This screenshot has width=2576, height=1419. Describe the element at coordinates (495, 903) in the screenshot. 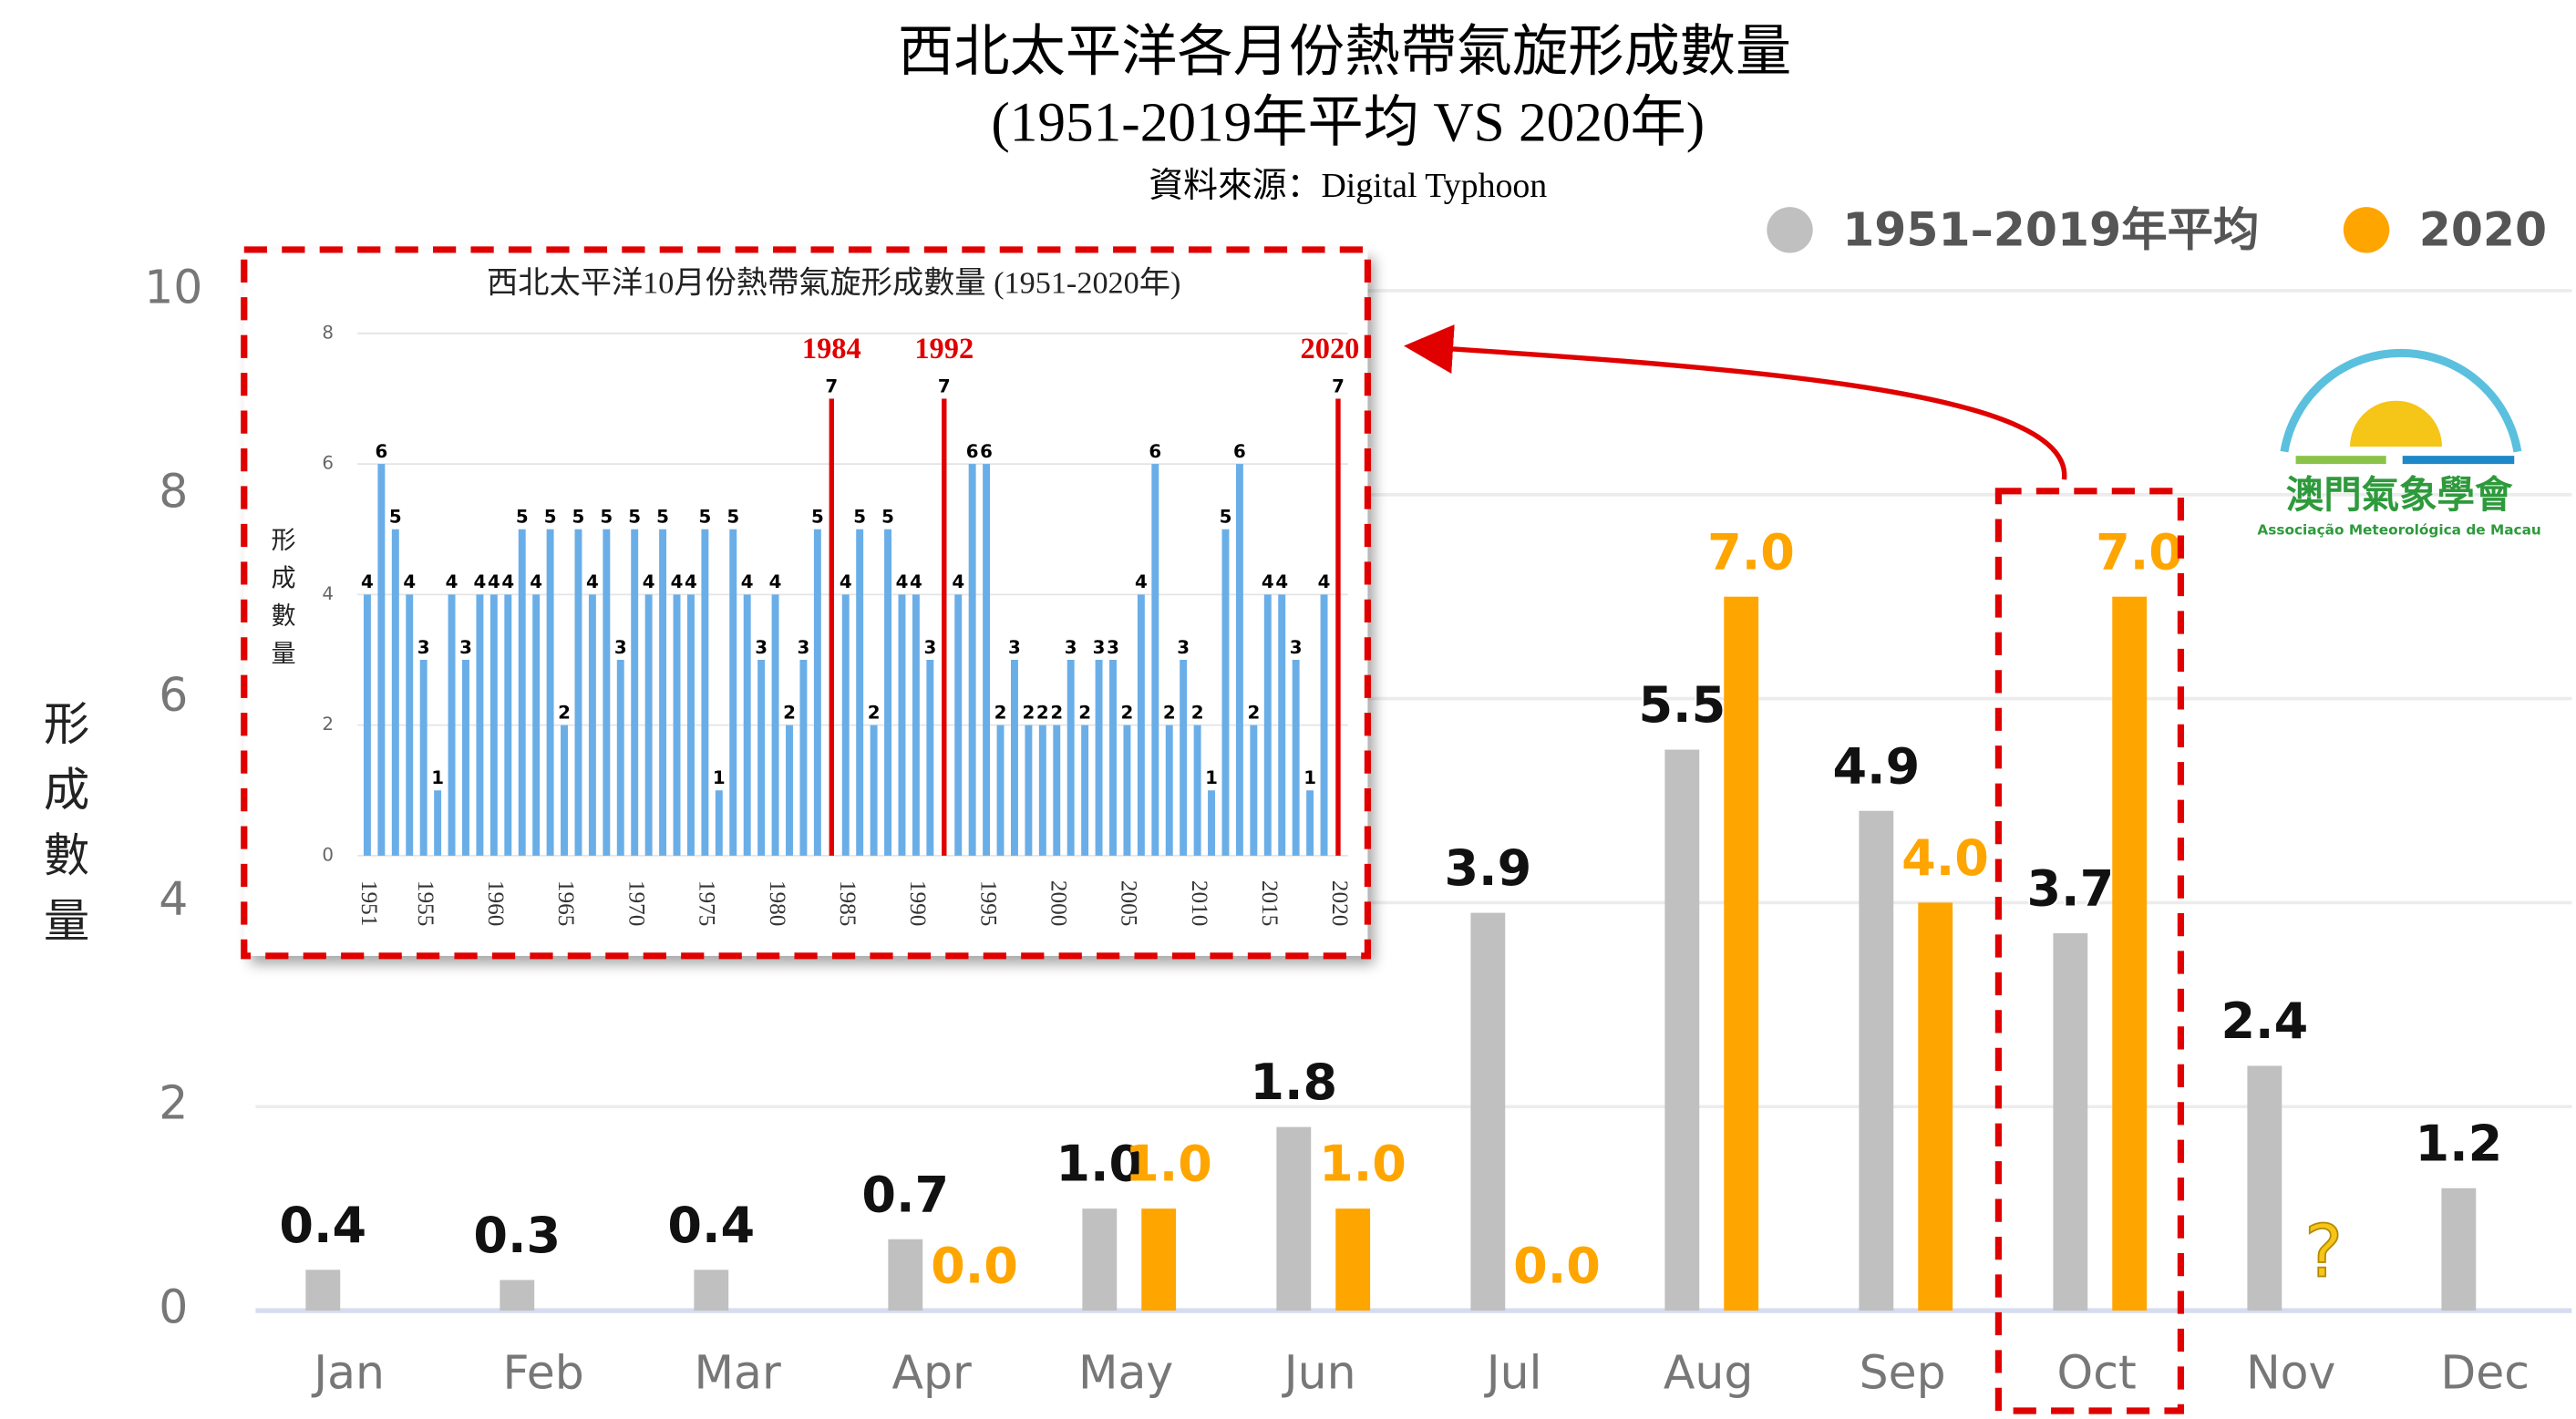

I see `x-tick-label: 1960` at that location.